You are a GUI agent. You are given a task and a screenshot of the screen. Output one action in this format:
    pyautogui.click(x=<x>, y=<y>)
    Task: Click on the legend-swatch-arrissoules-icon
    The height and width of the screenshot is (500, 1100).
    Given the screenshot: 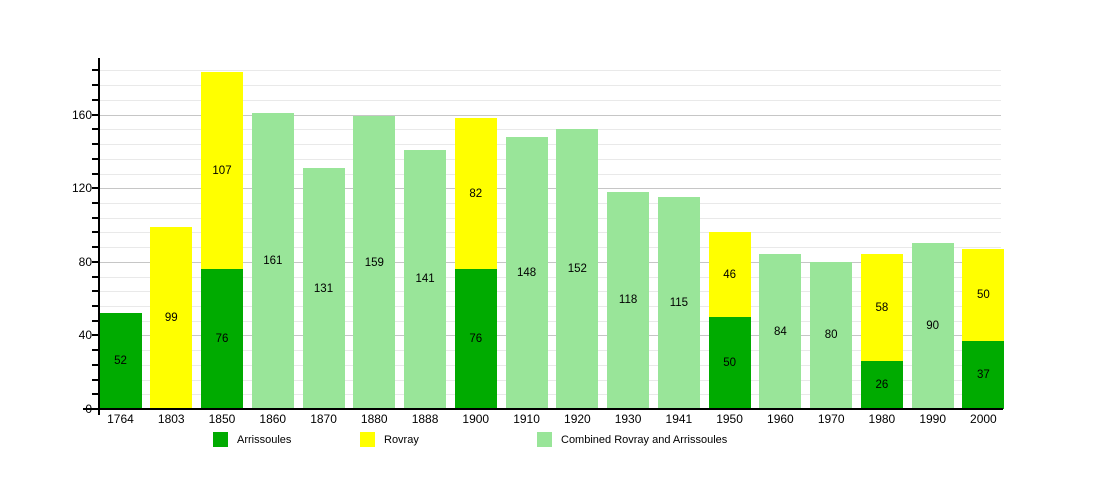 What is the action you would take?
    pyautogui.click(x=220, y=439)
    